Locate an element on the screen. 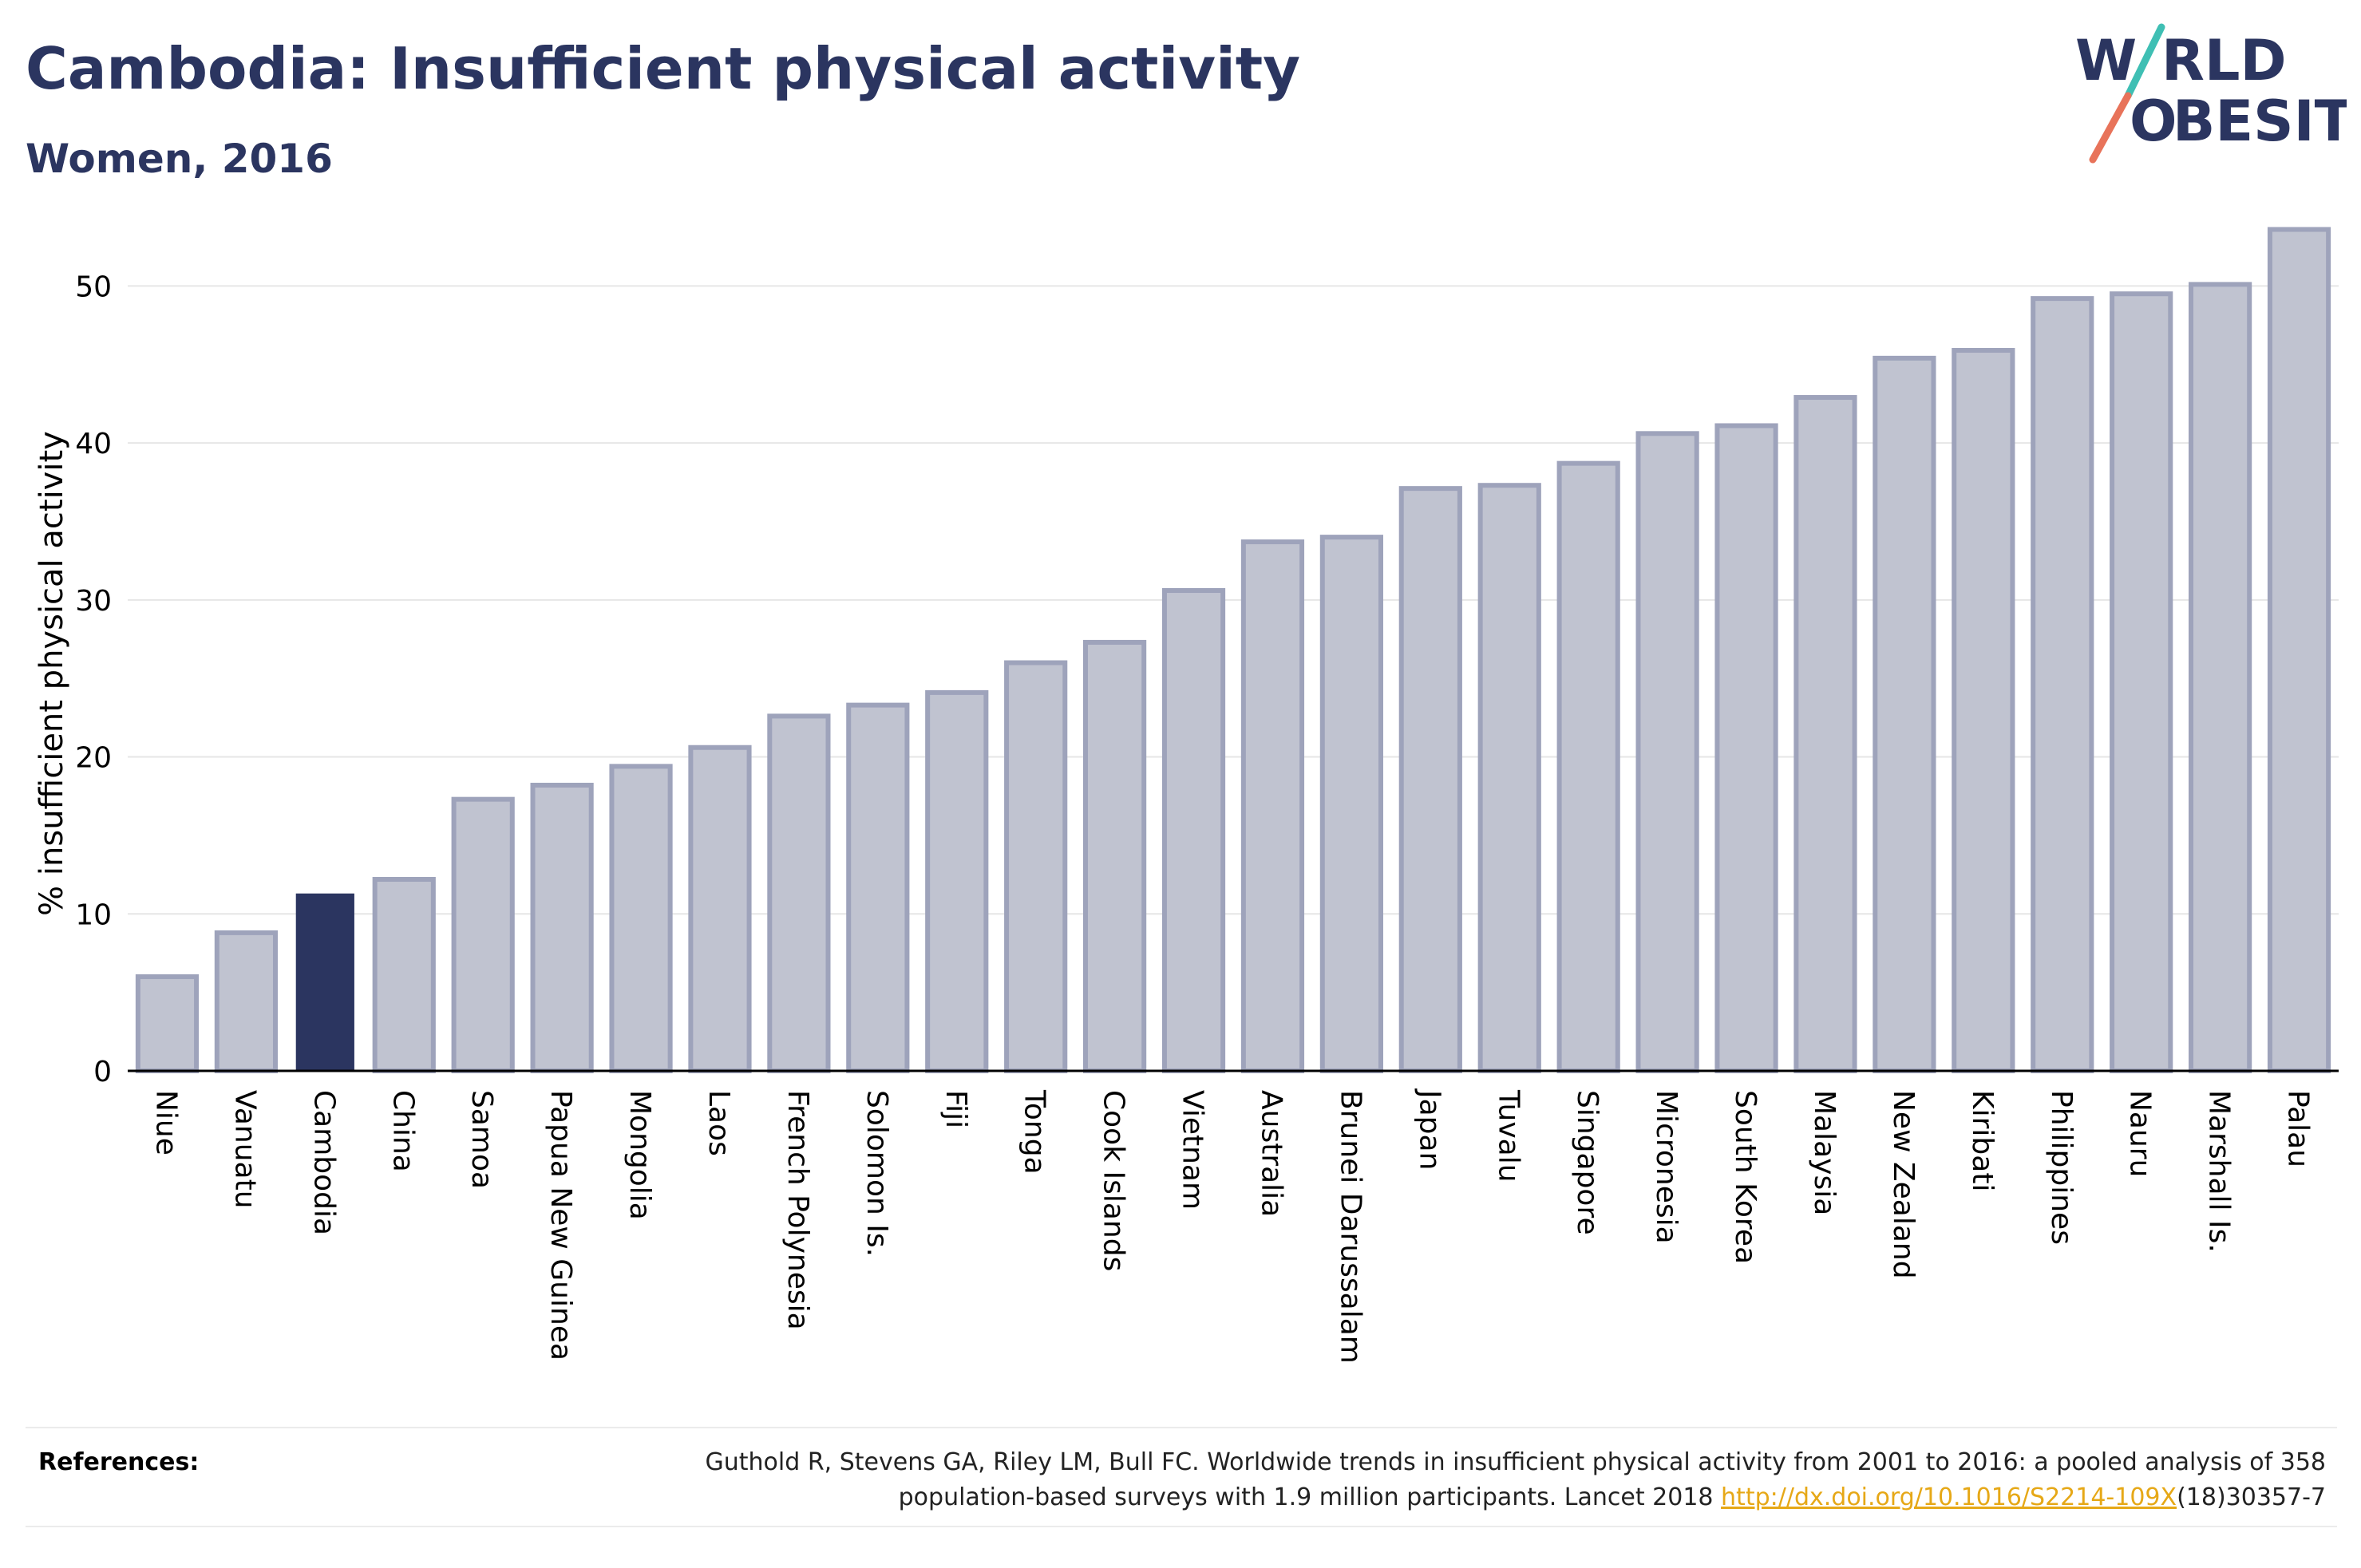 This screenshot has height=1568, width=2361. x-tick-label: Vietnam is located at coordinates (1193, 1150).